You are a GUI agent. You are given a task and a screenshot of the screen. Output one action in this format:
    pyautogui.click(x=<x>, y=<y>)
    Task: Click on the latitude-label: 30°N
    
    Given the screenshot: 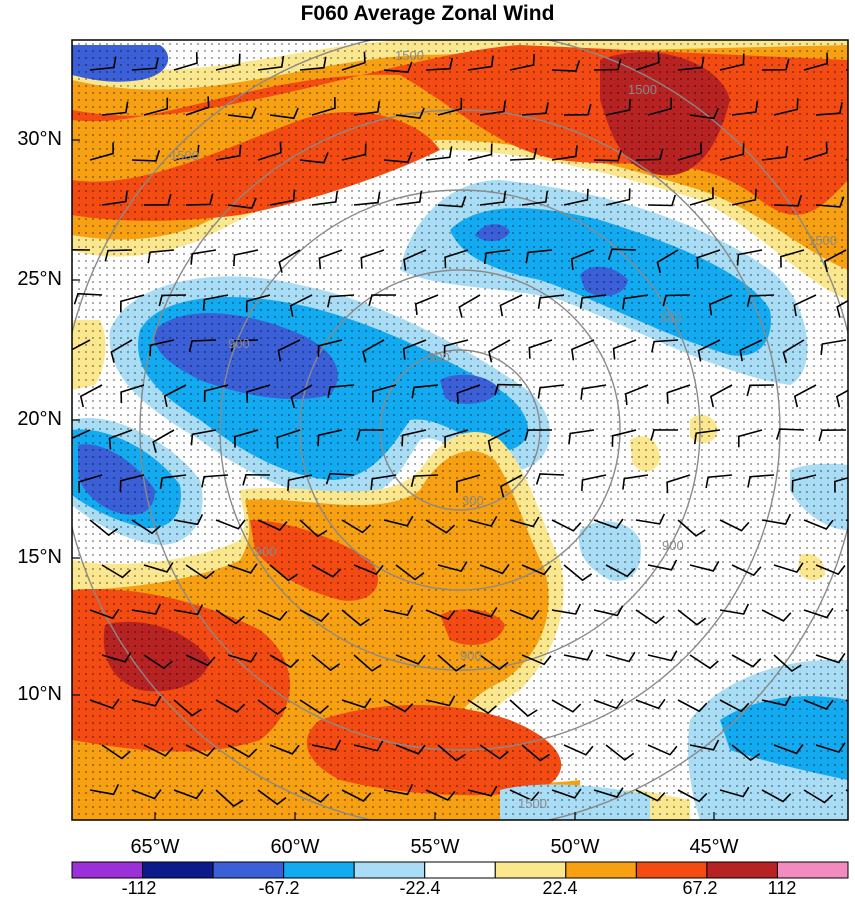 What is the action you would take?
    pyautogui.click(x=39, y=139)
    